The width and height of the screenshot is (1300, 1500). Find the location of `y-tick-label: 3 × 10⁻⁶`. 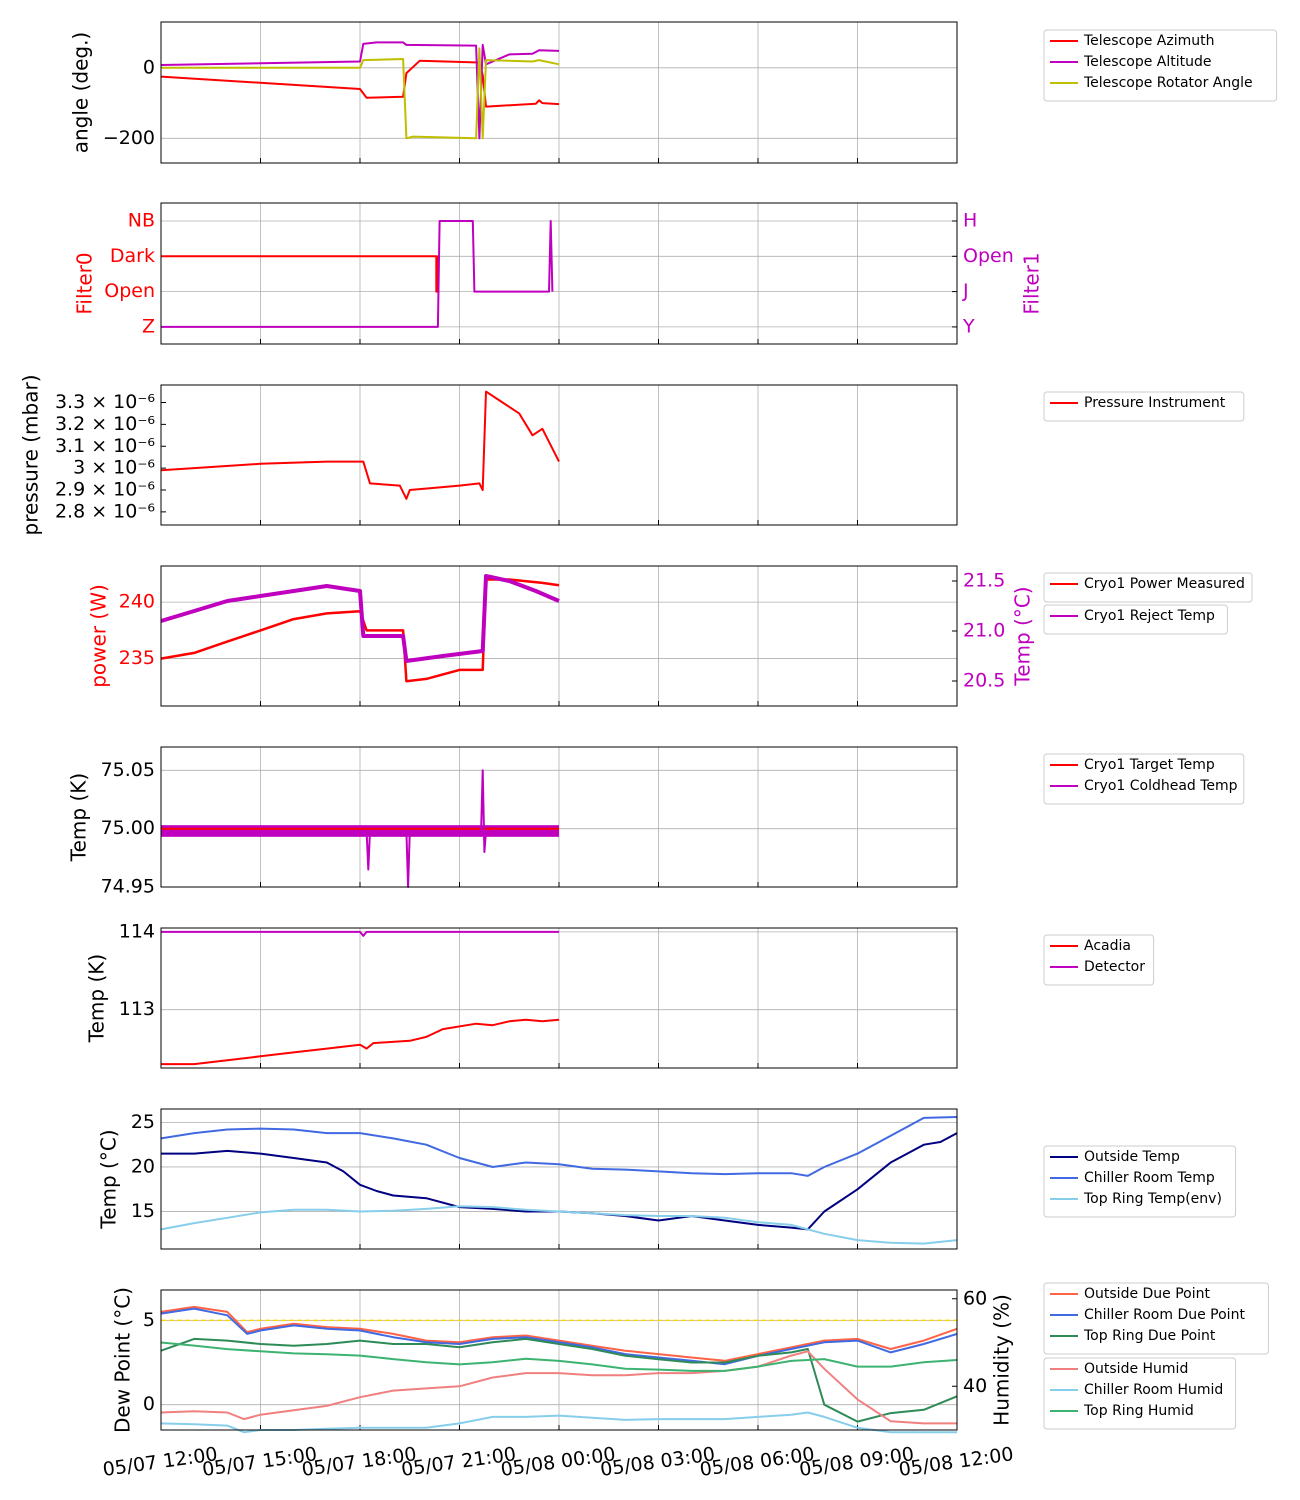

y-tick-label: 3 × 10⁻⁶ is located at coordinates (114, 468).